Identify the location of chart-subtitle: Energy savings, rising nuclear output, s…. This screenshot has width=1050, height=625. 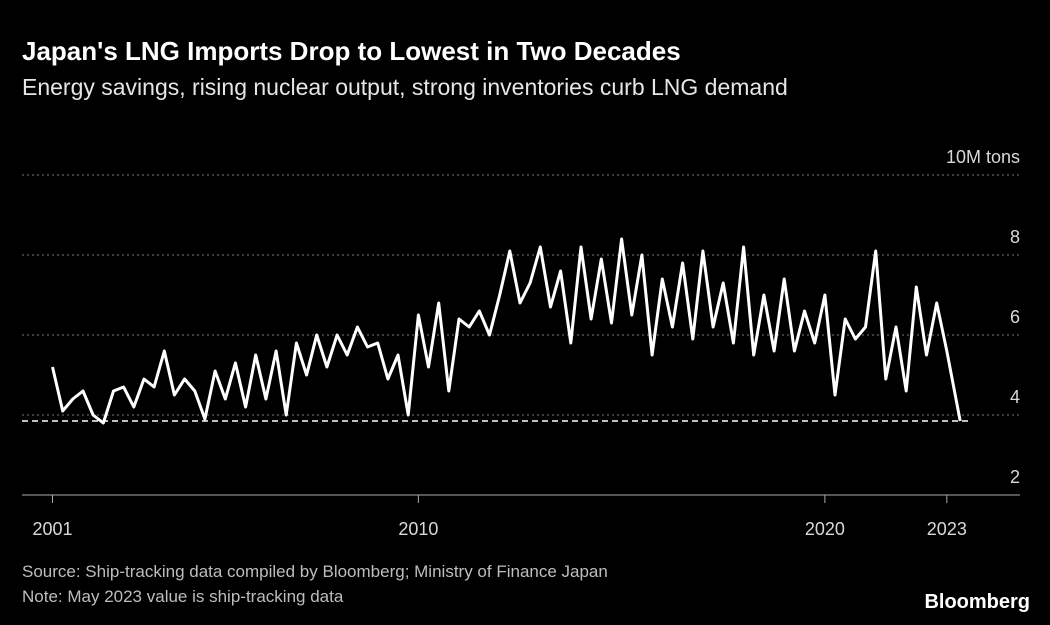
(405, 87).